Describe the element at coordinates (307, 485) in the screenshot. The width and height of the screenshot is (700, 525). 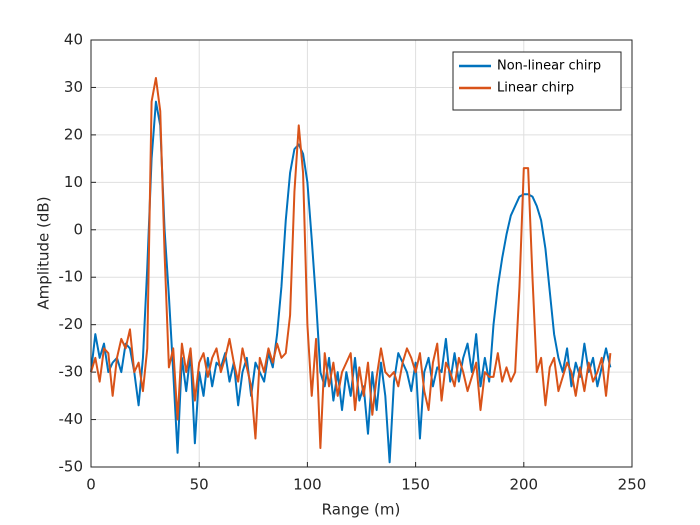
I see `x-tick-label: 100` at that location.